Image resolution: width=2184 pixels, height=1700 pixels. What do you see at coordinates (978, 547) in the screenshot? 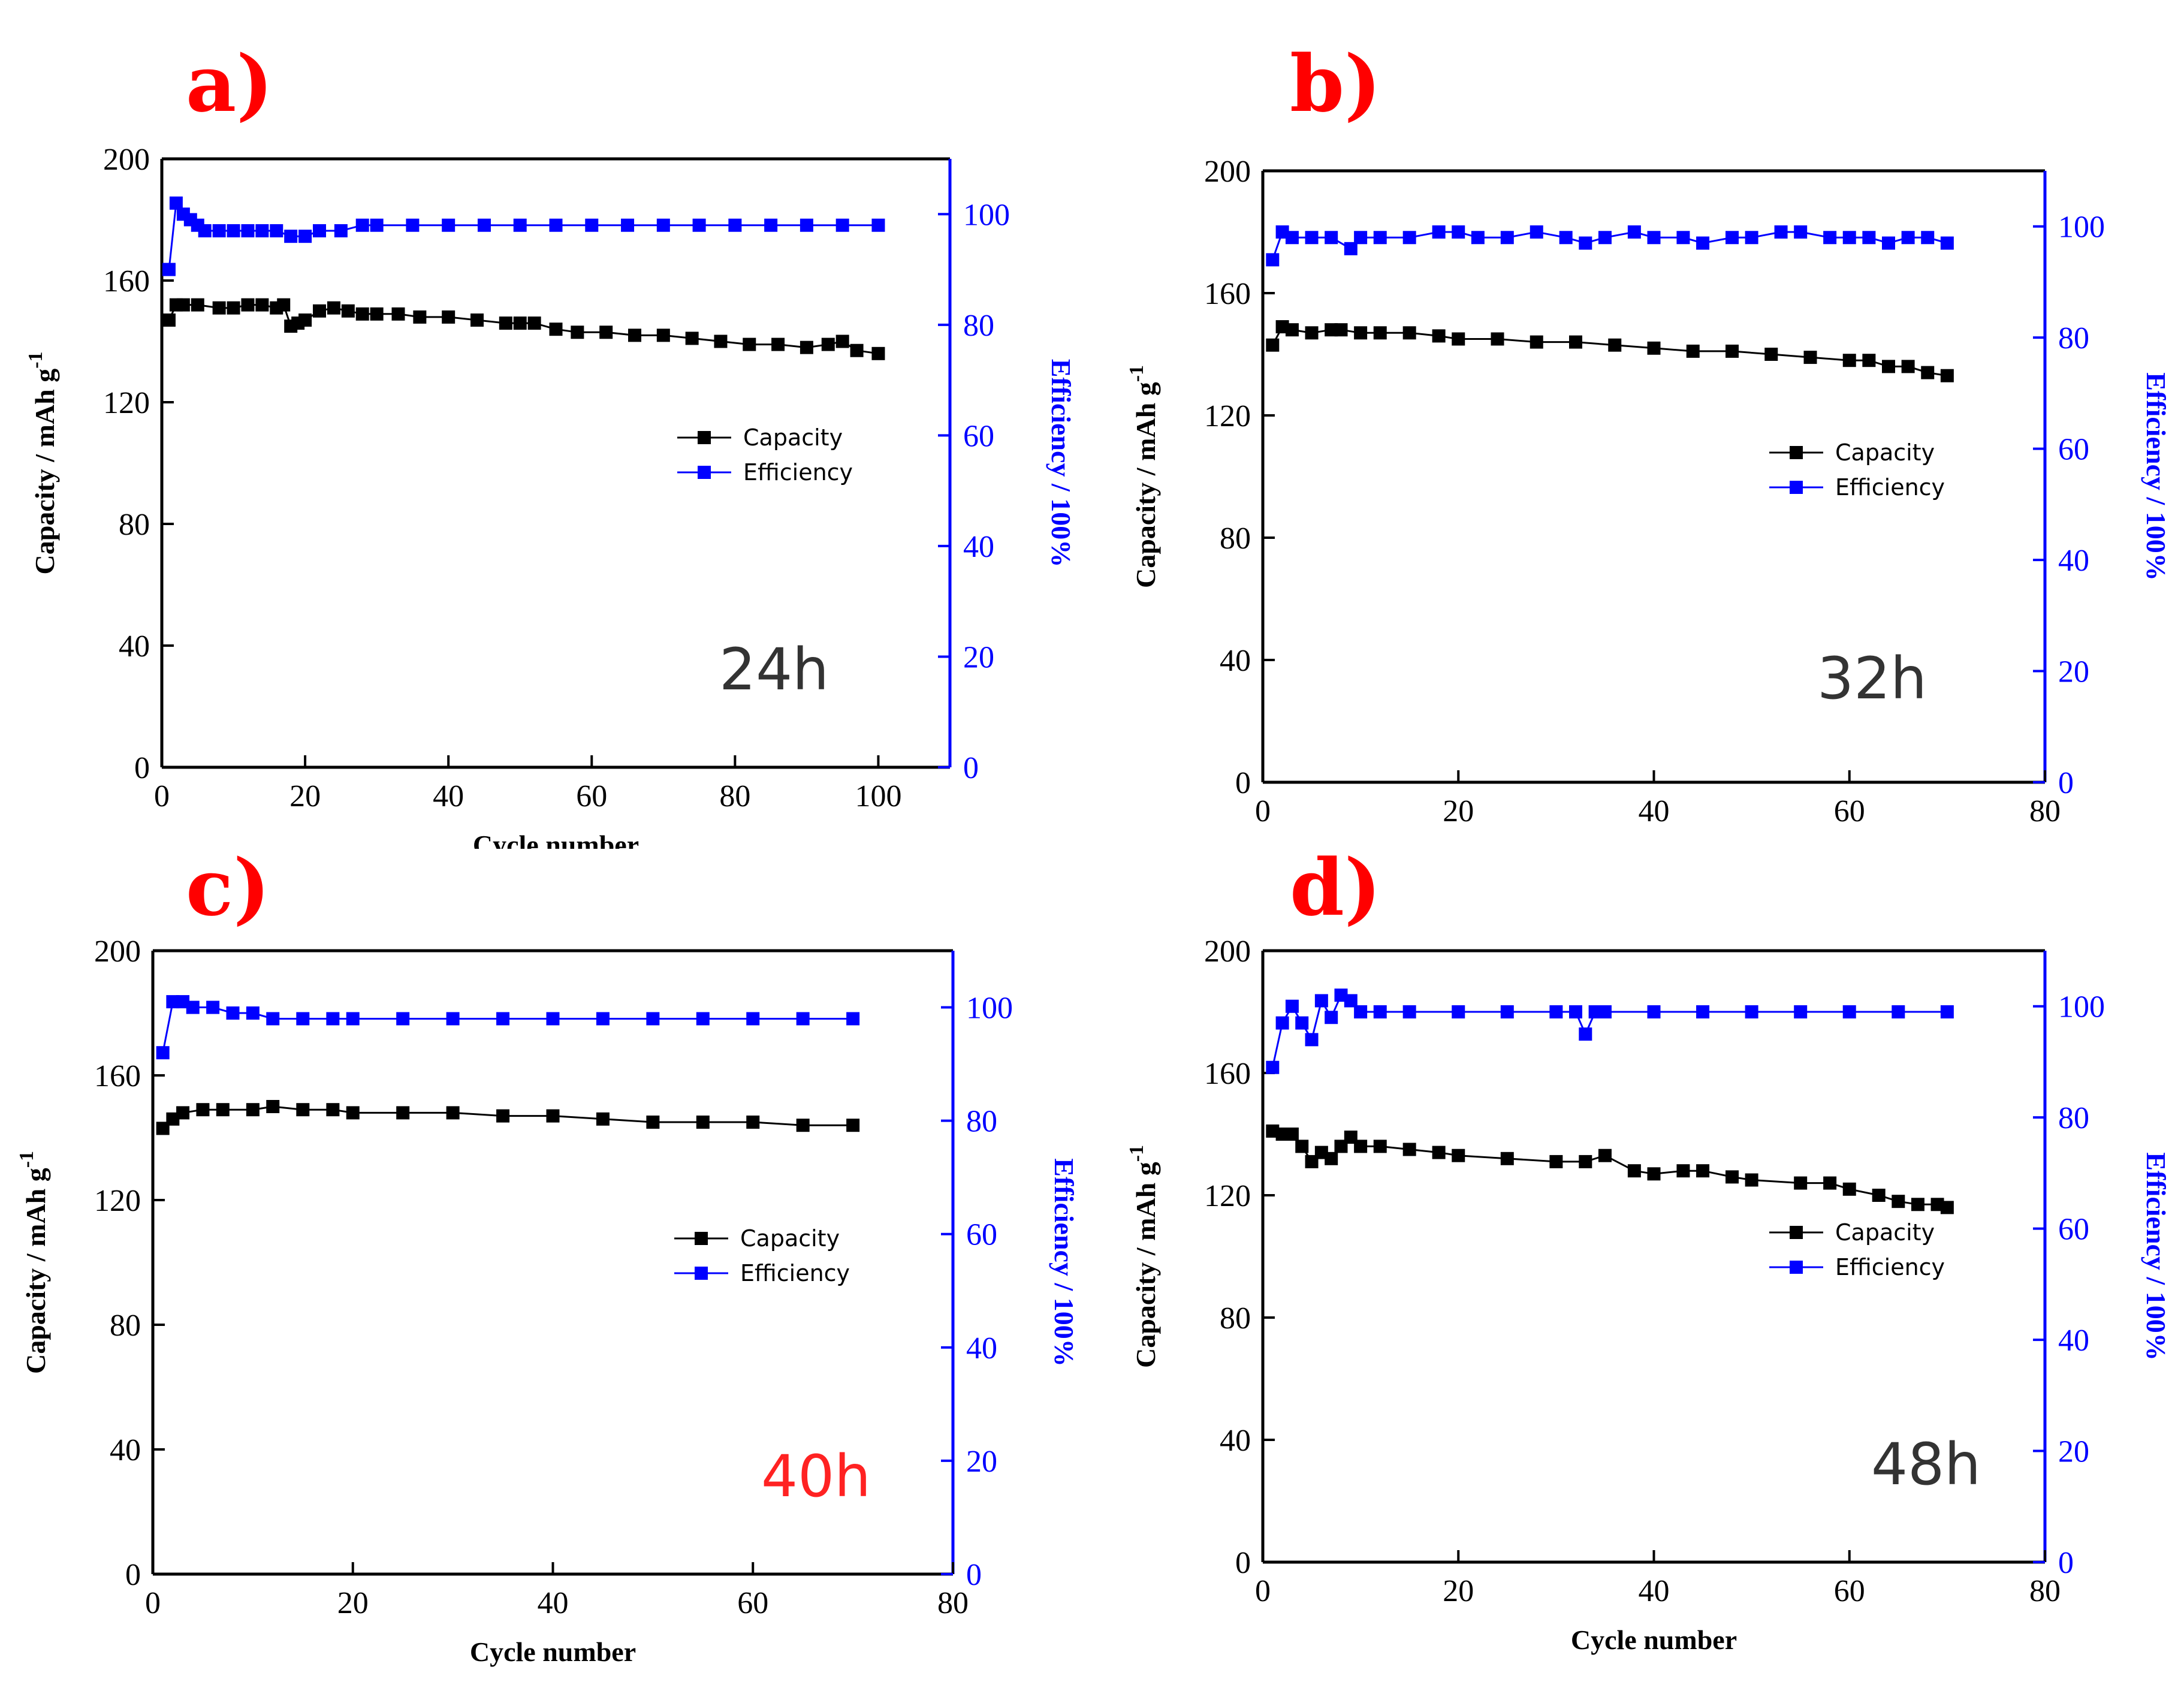
I see `y-right-tick-label: 40` at bounding box center [978, 547].